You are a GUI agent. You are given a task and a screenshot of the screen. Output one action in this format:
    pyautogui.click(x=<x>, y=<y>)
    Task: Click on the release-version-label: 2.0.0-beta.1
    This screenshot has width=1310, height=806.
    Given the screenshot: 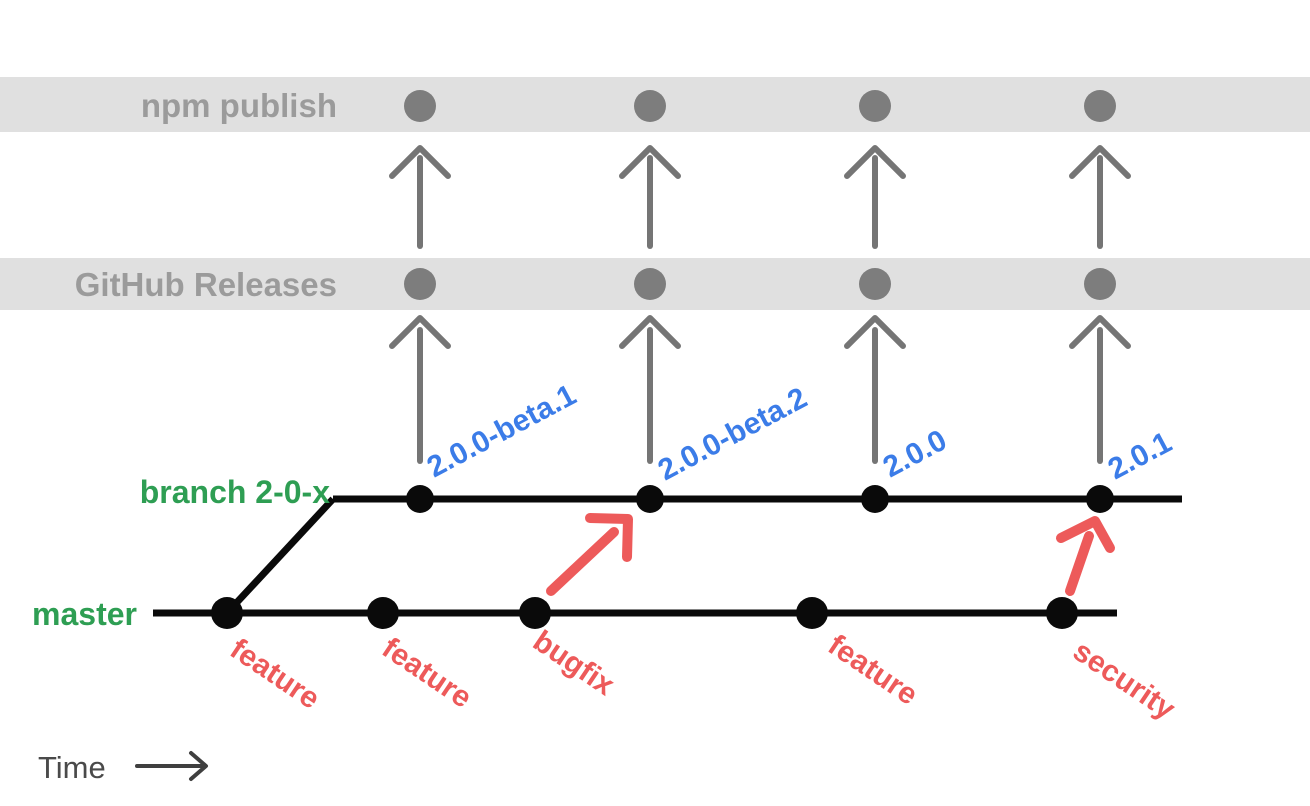 What is the action you would take?
    pyautogui.click(x=502, y=431)
    